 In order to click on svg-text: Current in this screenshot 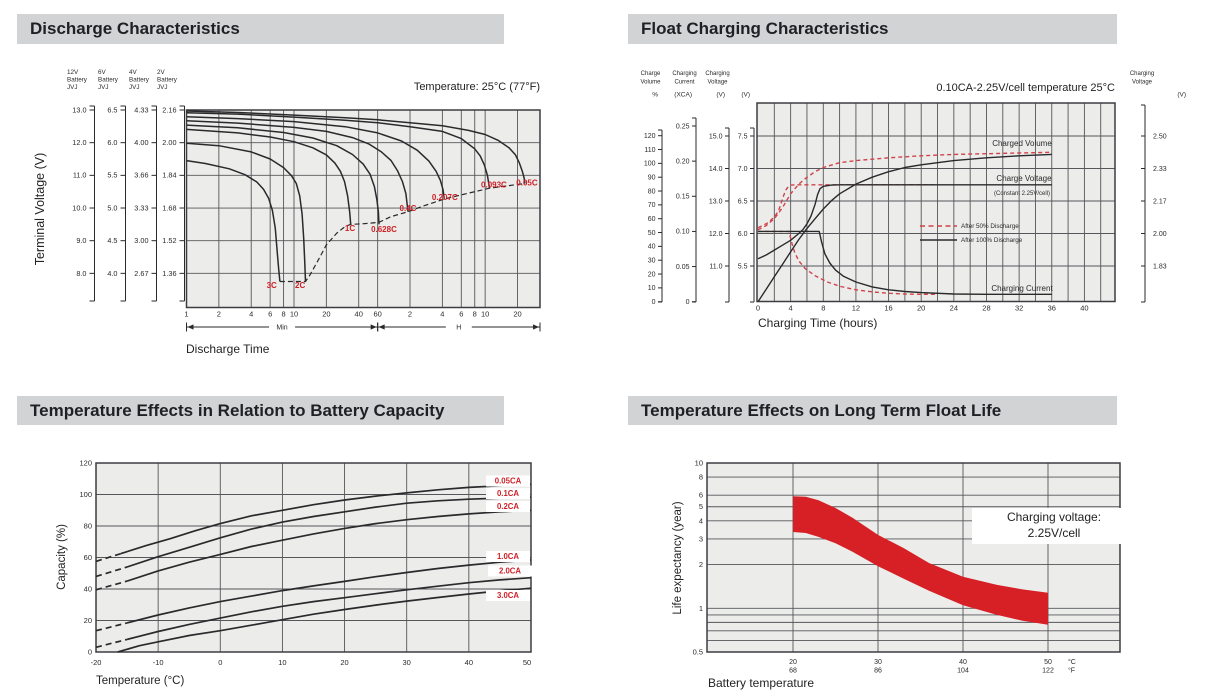, I will do `click(684, 83)`.